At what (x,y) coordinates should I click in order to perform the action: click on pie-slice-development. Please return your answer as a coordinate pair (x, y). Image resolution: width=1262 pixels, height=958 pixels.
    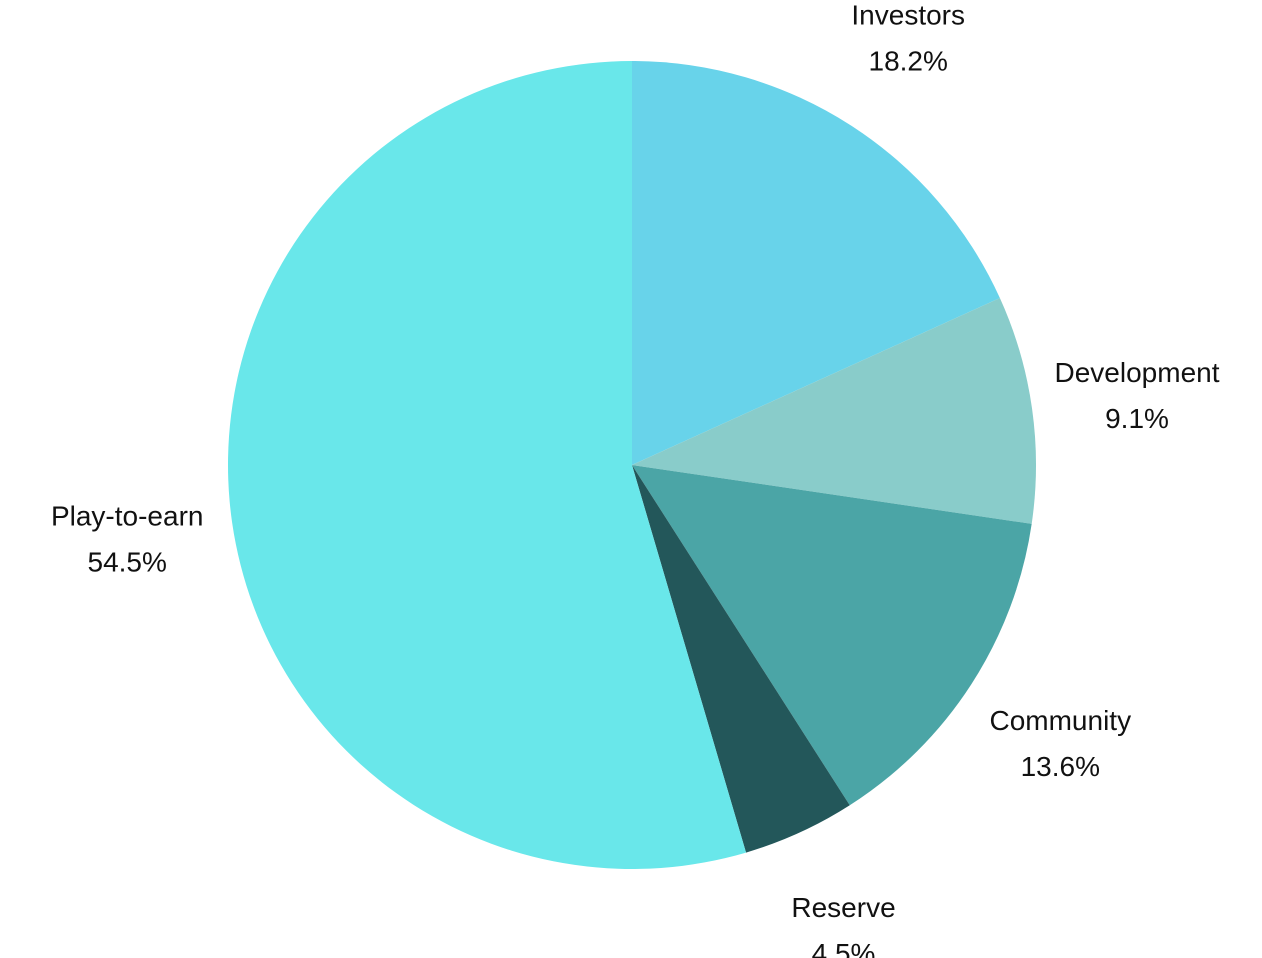
    Looking at the image, I should click on (834, 411).